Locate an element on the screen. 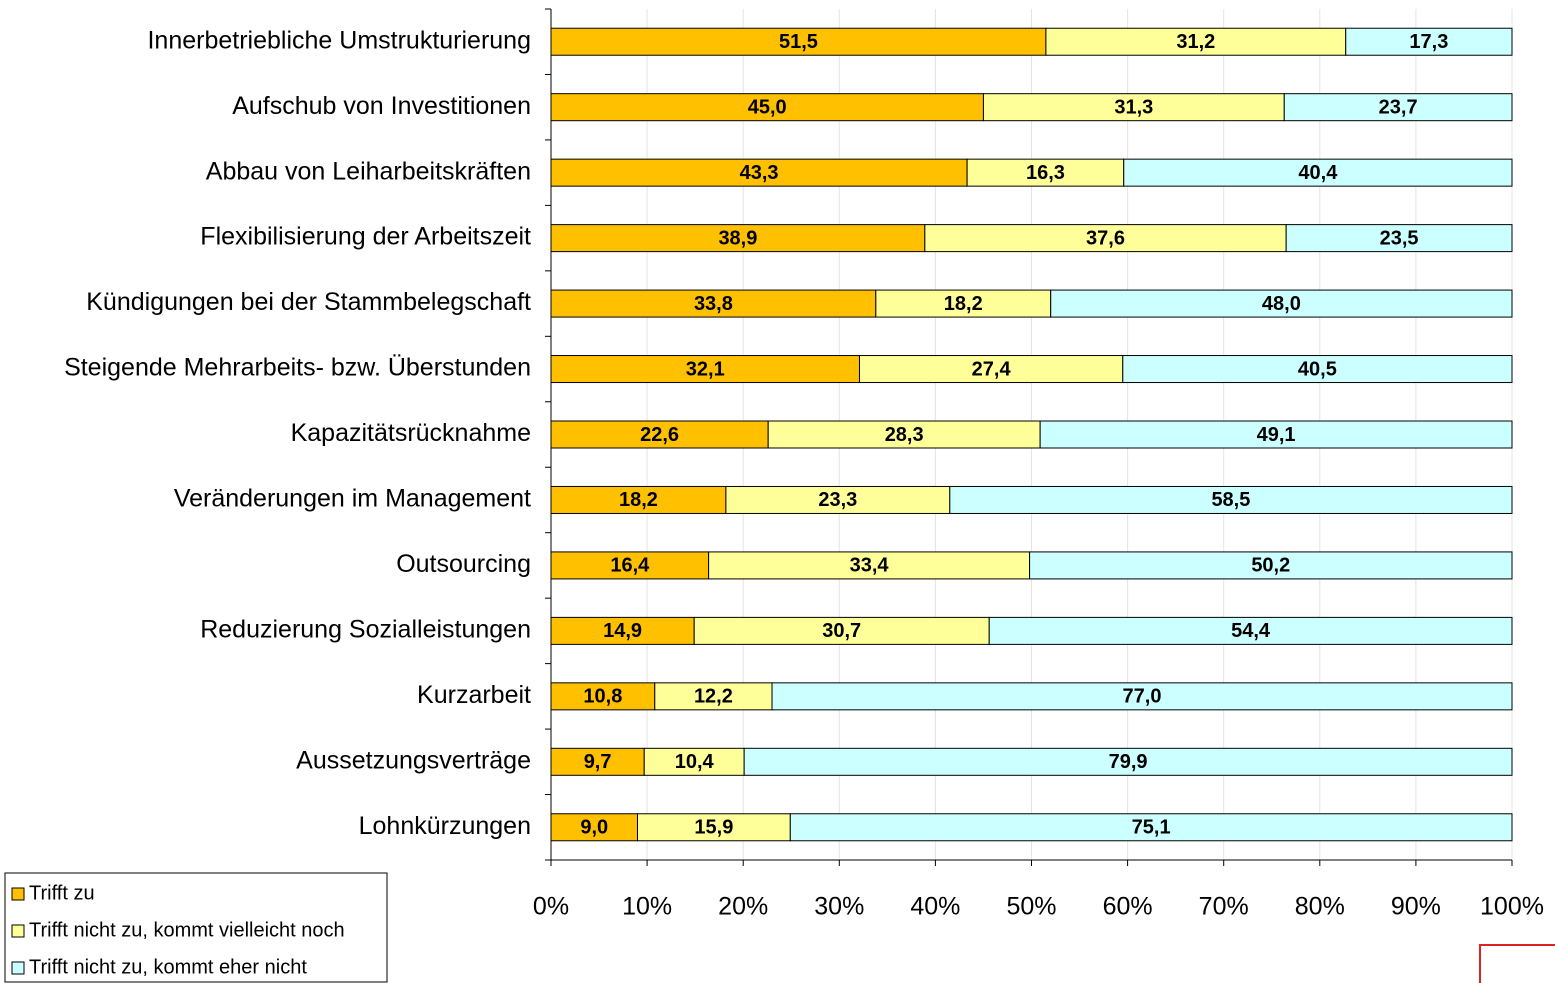 This screenshot has height=983, width=1555. category-label: Outsourcing is located at coordinates (463, 564).